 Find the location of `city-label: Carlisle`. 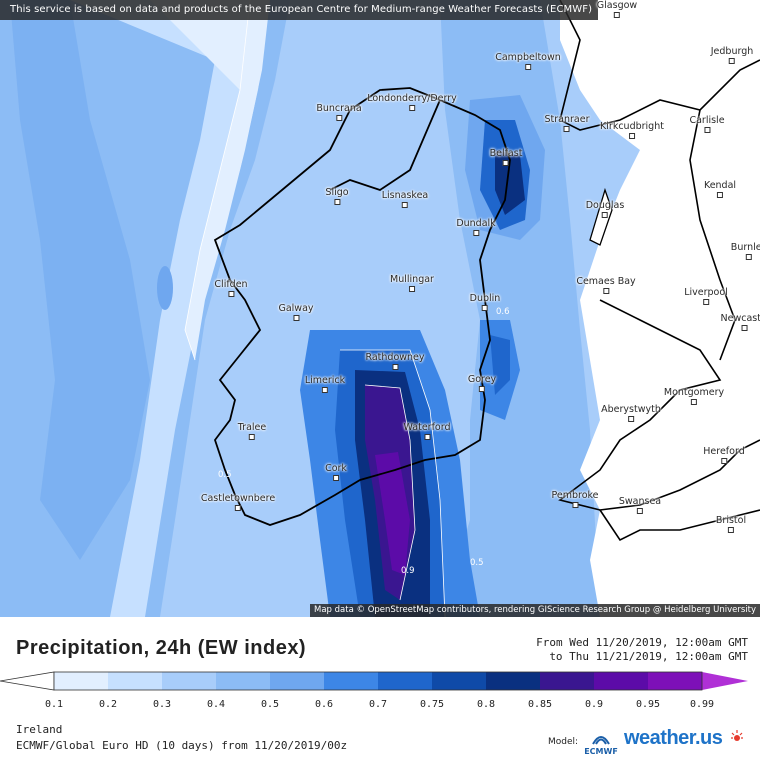

city-label: Carlisle is located at coordinates (707, 124).